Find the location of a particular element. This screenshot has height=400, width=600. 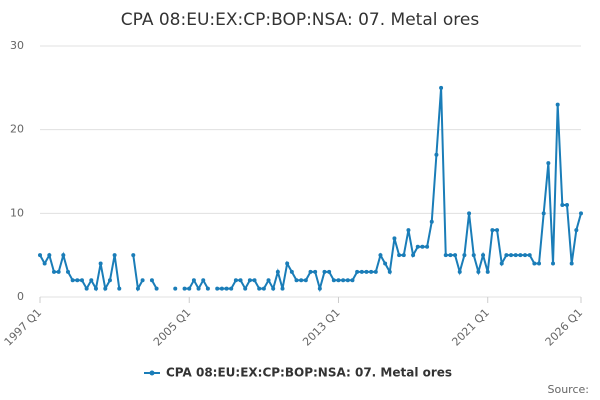

x-tick-label: 2021 Q1 is located at coordinates (470, 327).